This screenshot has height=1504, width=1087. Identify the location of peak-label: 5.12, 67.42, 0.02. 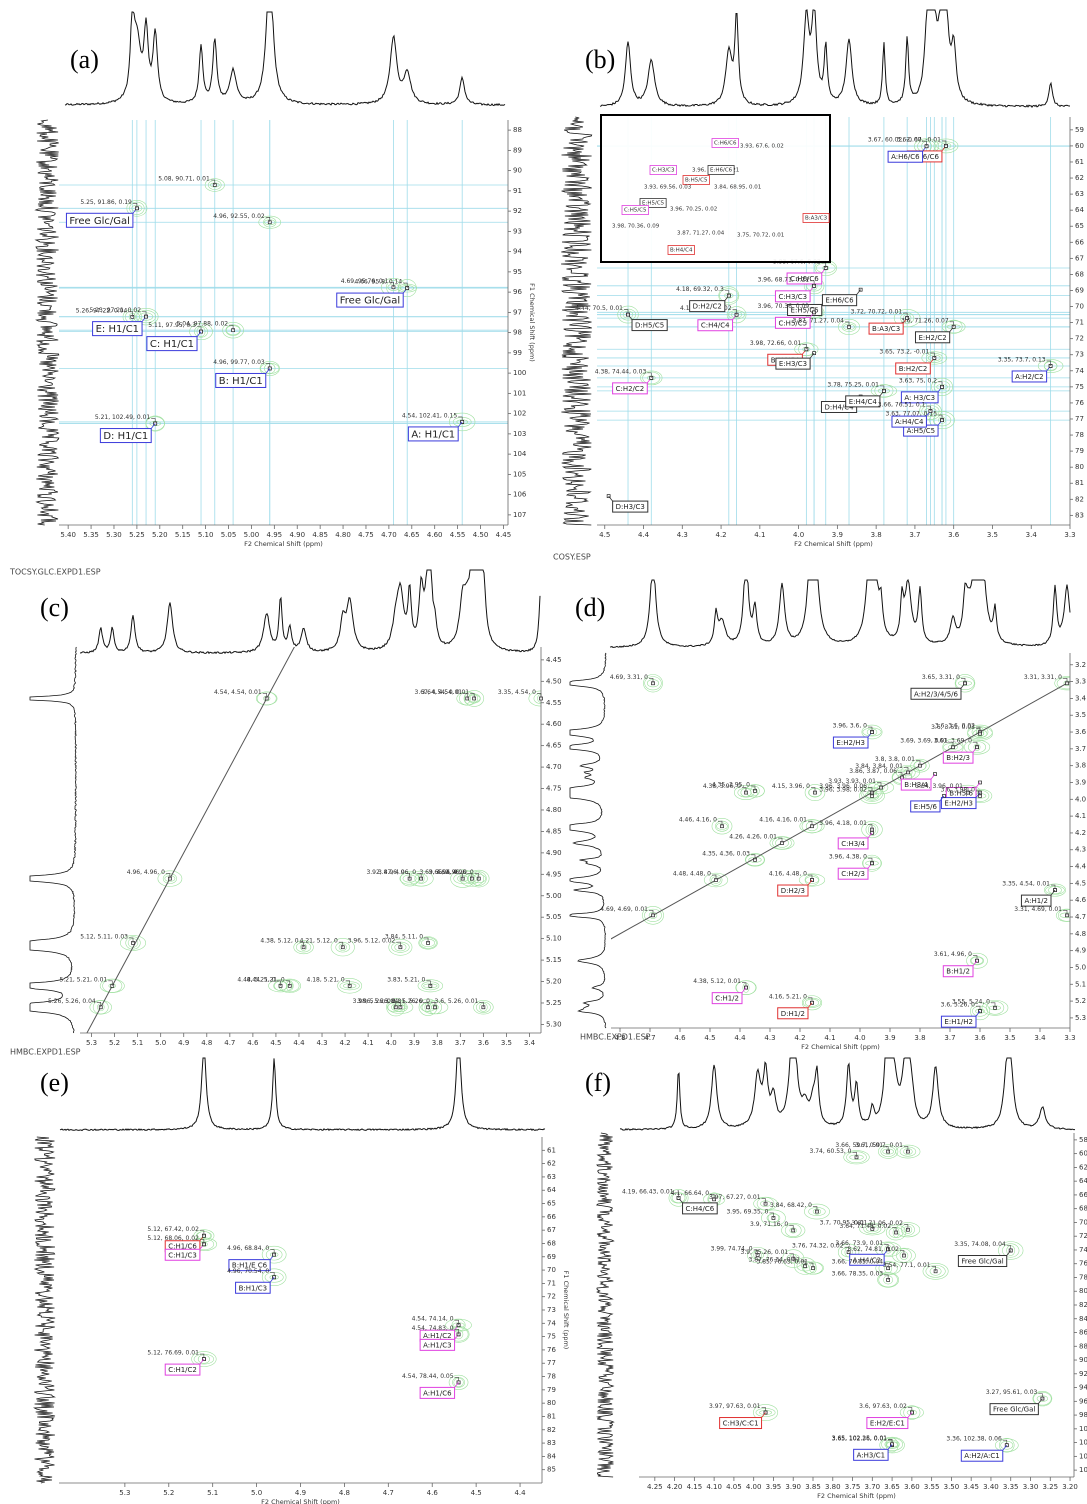
(173, 1229).